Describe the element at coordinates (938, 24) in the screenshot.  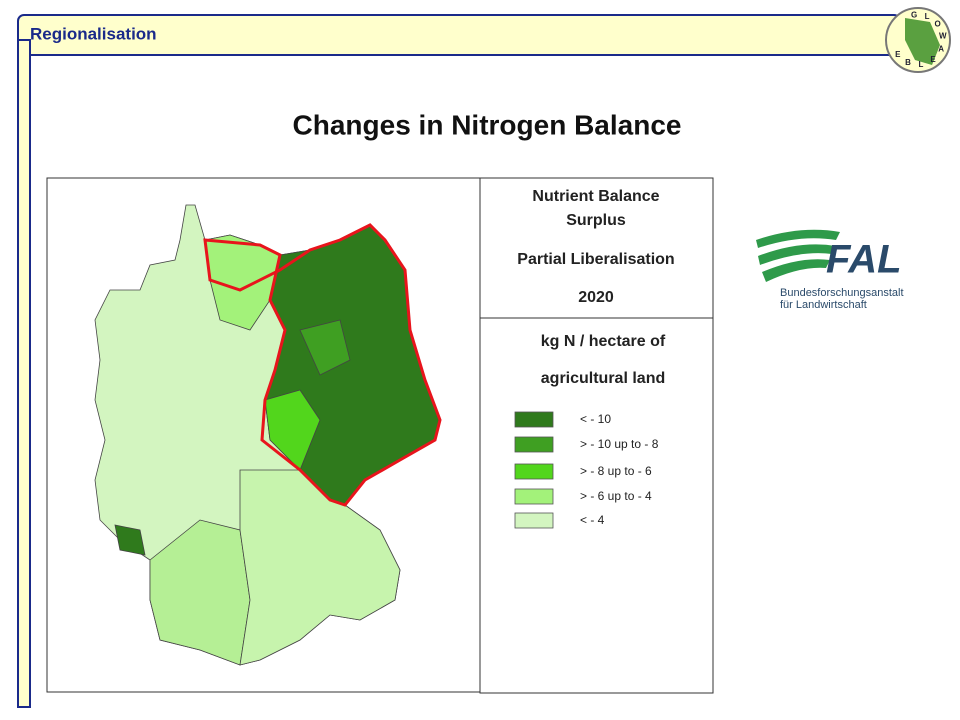
I see `glowa-letter: O` at that location.